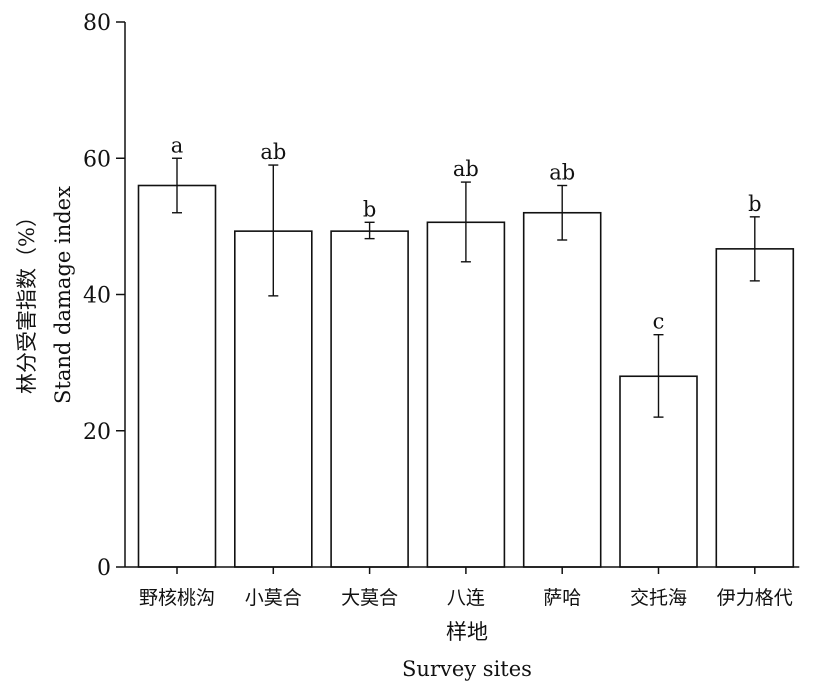 This screenshot has width=827, height=692. What do you see at coordinates (177, 145) in the screenshot?
I see `significance-label: a` at bounding box center [177, 145].